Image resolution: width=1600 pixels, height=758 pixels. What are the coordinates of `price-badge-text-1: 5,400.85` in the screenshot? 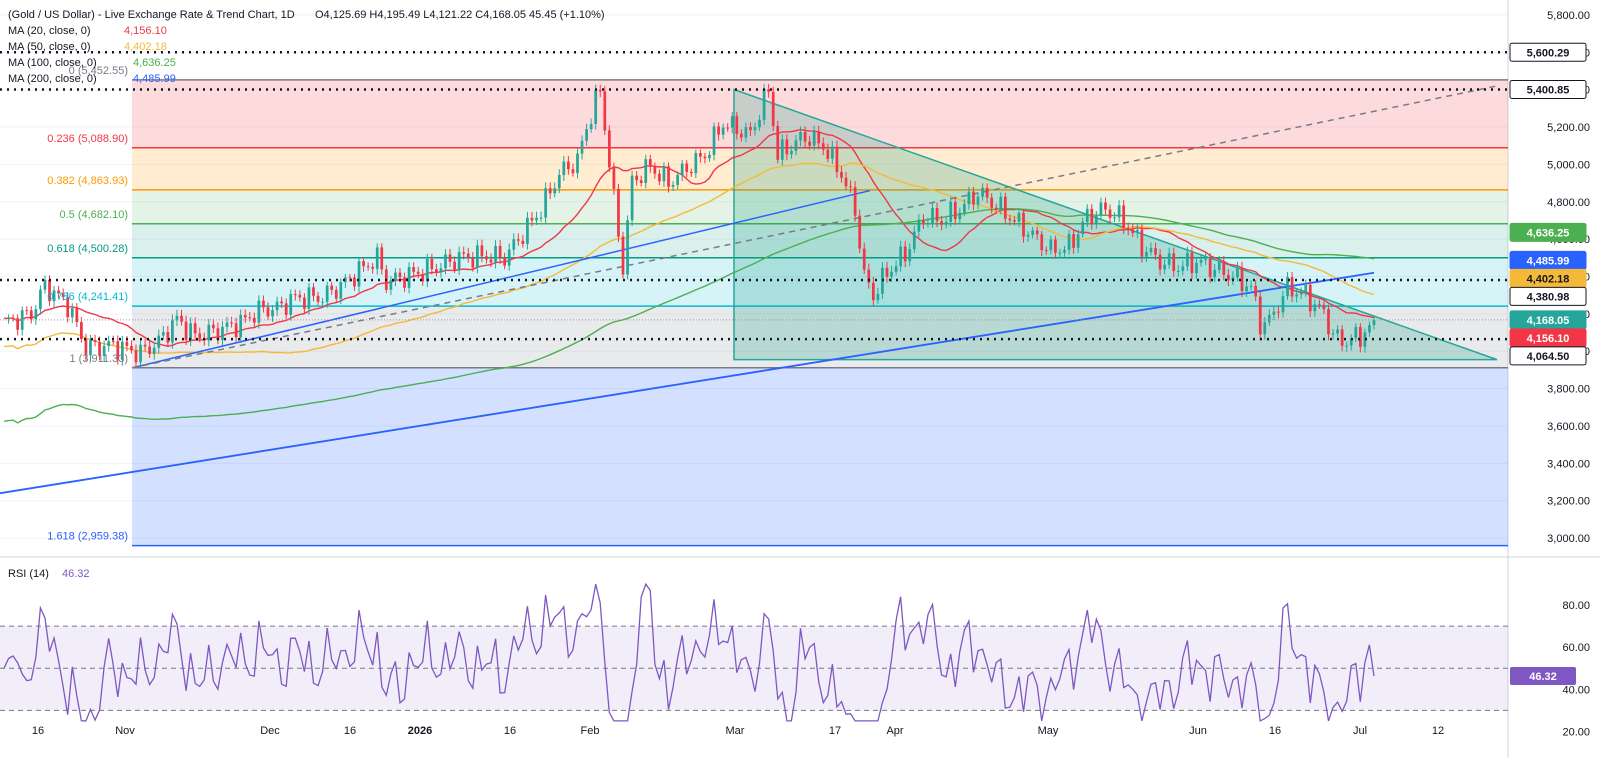 It's located at (1548, 91).